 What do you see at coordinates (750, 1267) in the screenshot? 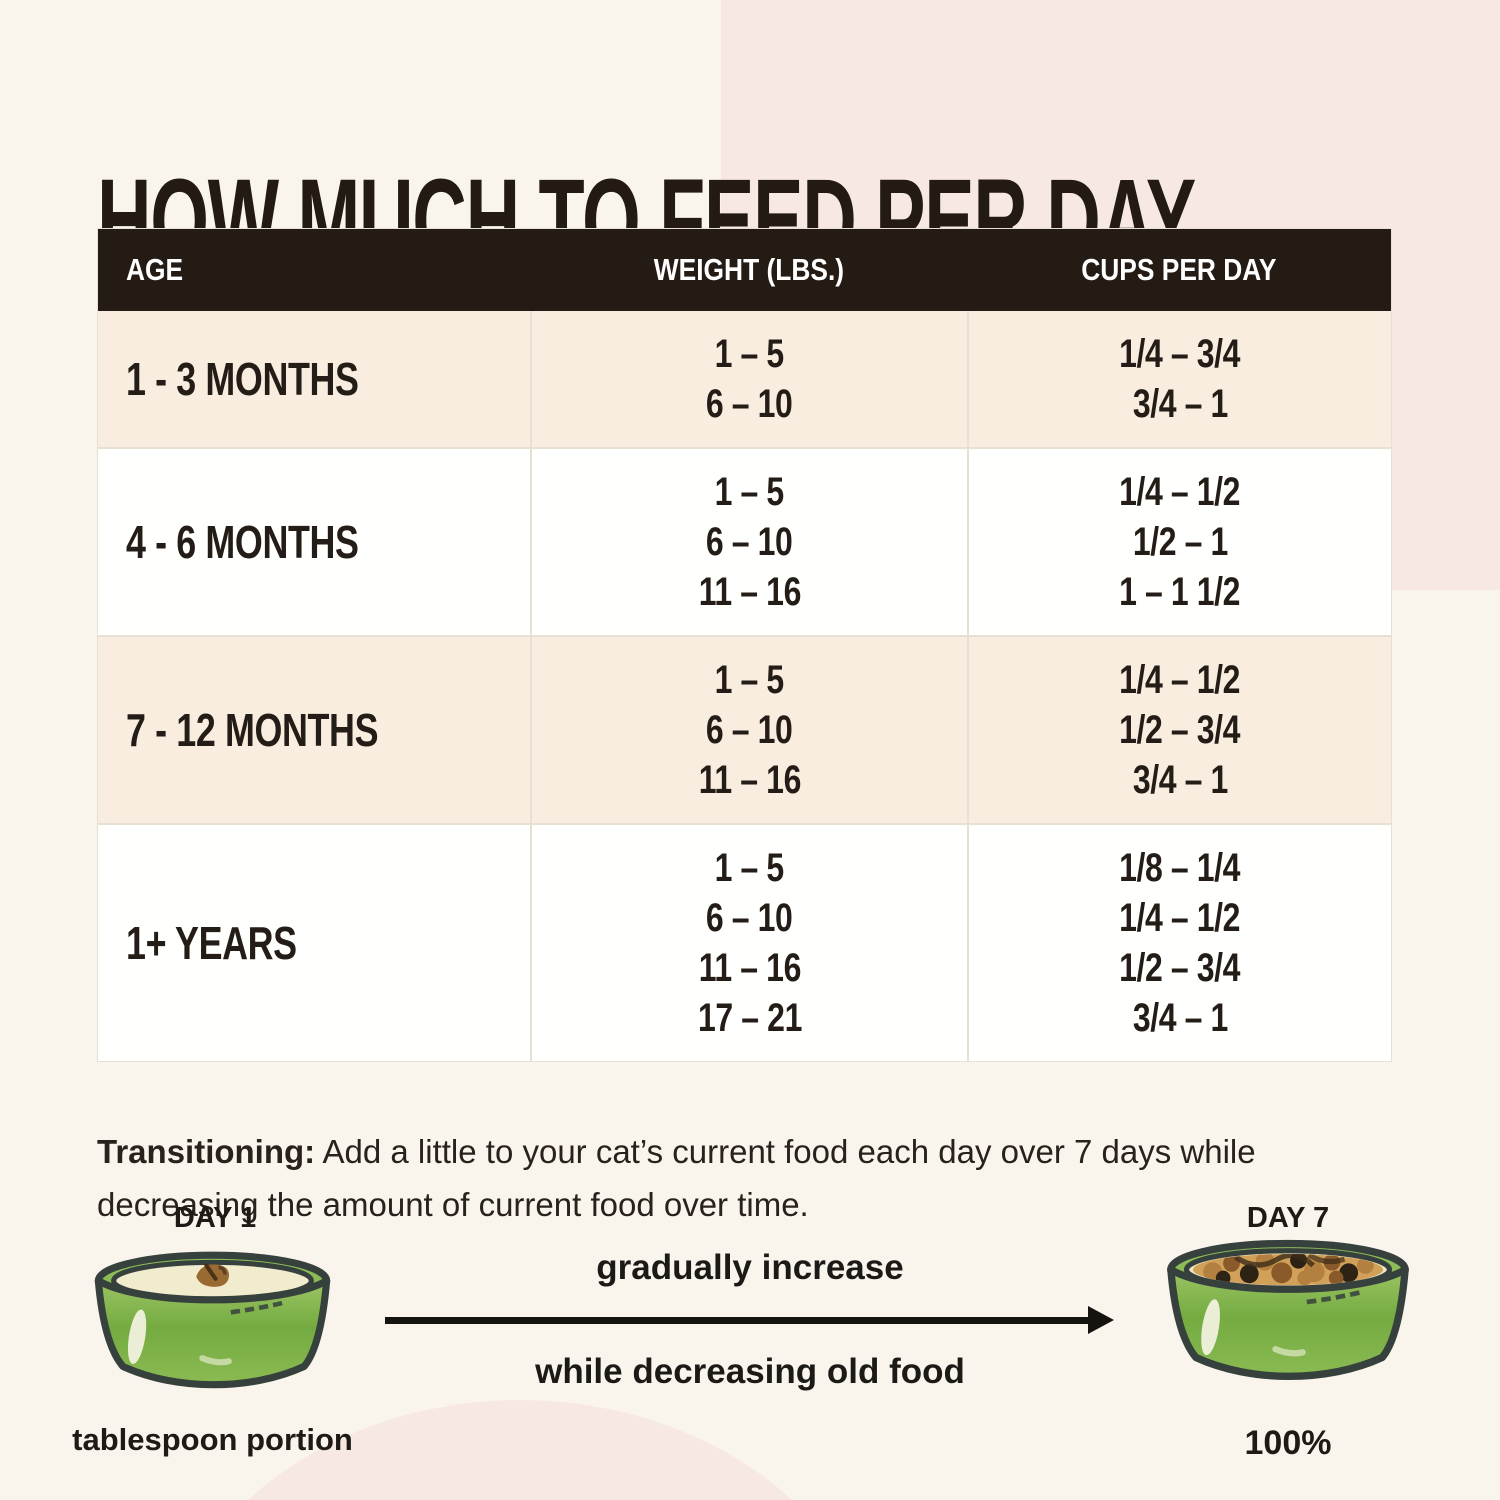
I see `arrow-label-gradually-increase: gradually increase` at bounding box center [750, 1267].